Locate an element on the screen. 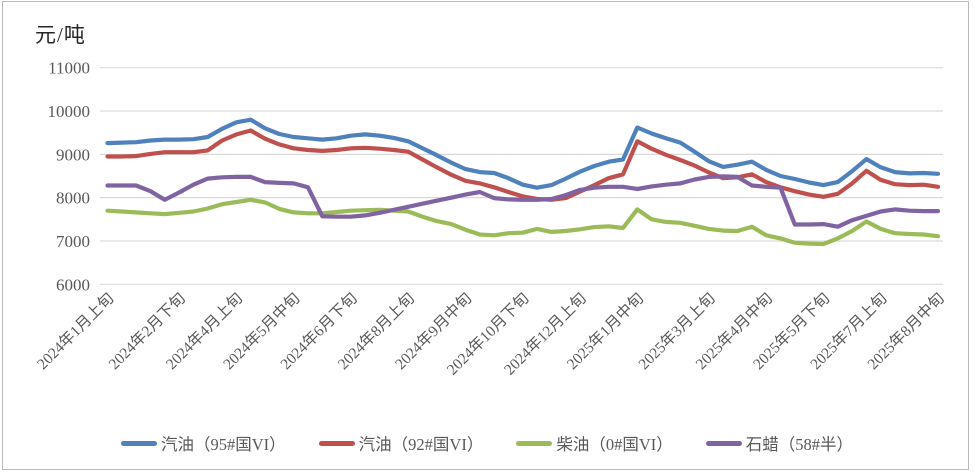  legend-item-label: 柴油（0#国VI） is located at coordinates (614, 444).